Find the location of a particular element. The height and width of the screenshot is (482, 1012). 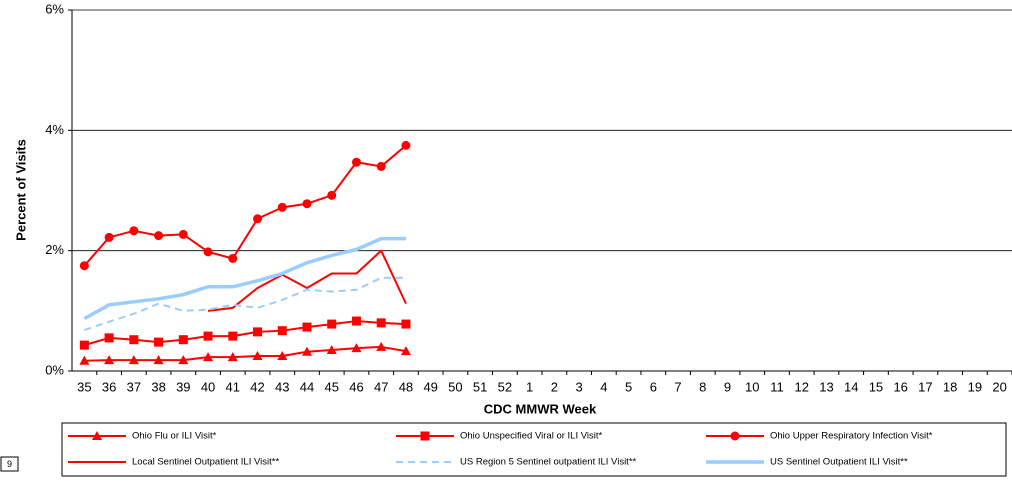

page-marker-box is located at coordinates (9, 464).